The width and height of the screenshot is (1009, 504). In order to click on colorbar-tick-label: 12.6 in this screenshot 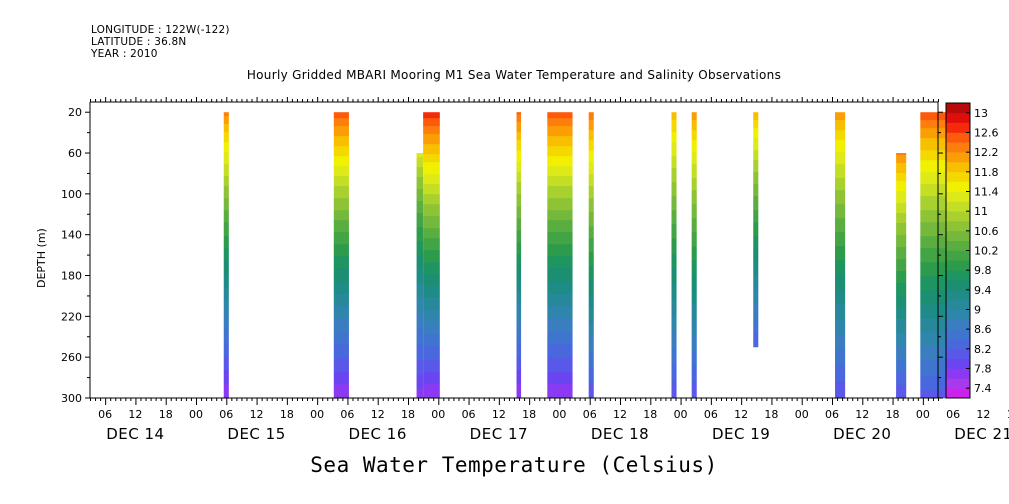, I will do `click(986, 133)`.